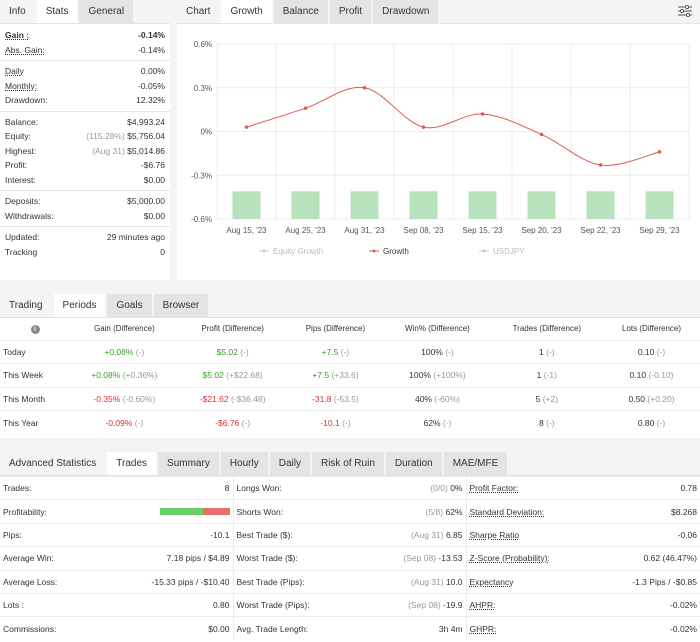 The height and width of the screenshot is (642, 700). I want to click on info-value: -0.05%, so click(151, 85).